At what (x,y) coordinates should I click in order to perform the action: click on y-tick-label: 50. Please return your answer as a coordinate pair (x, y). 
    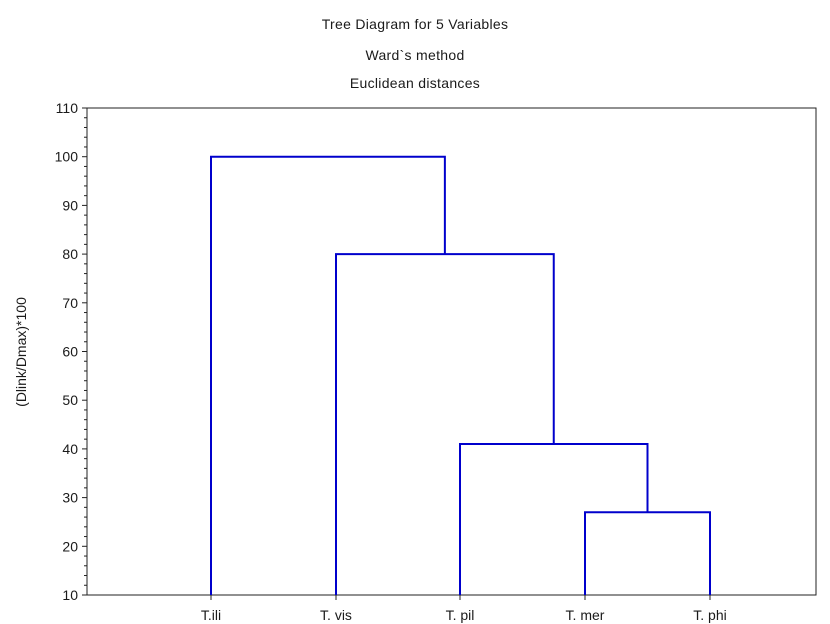
    Looking at the image, I should click on (70, 400).